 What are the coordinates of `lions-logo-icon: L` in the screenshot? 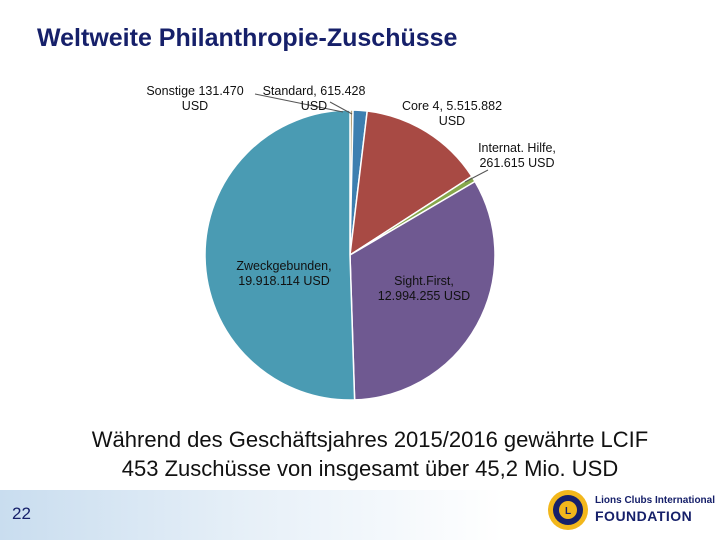 It's located at (568, 510).